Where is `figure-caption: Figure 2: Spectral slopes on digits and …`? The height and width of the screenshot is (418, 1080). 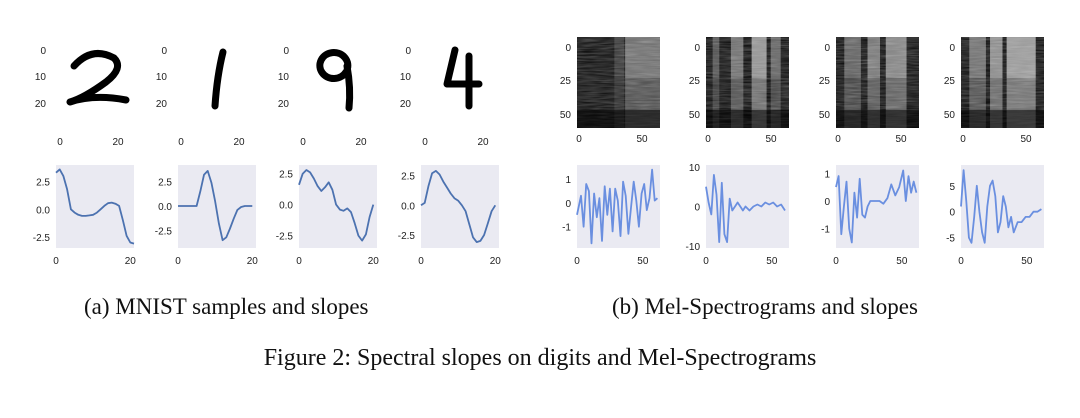 figure-caption: Figure 2: Spectral slopes on digits and … is located at coordinates (540, 358).